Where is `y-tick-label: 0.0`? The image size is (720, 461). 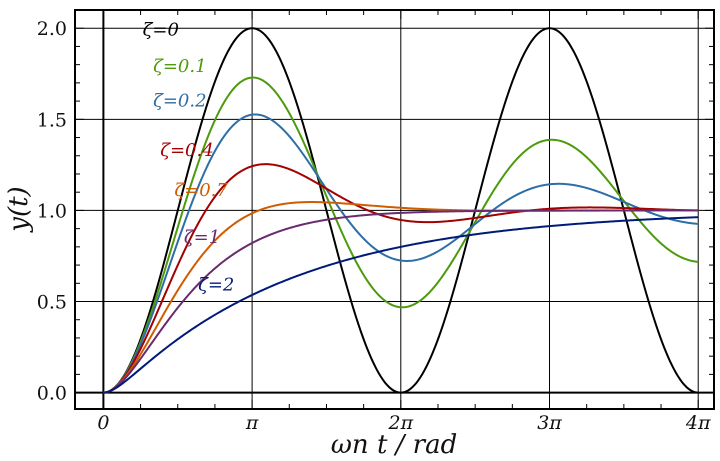 y-tick-label: 0.0 is located at coordinates (52, 394).